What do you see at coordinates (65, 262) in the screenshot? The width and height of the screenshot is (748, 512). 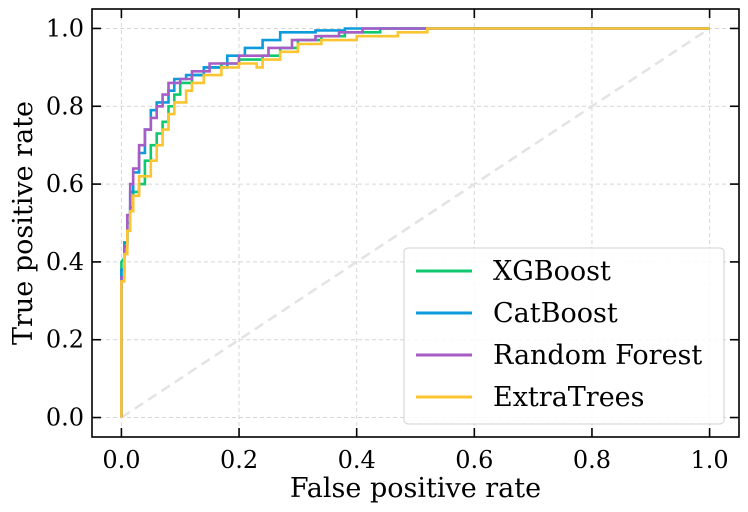 I see `y-tick-label: 0.4` at bounding box center [65, 262].